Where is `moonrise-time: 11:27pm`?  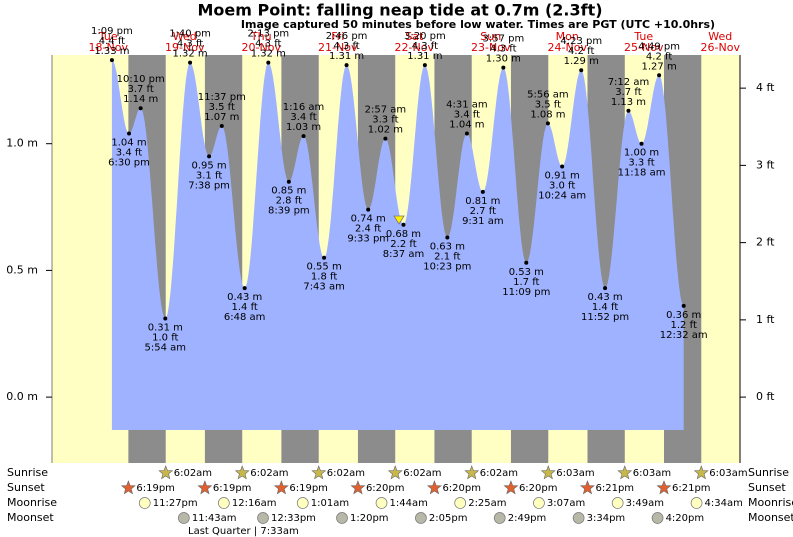
moonrise-time: 11:27pm is located at coordinates (175, 503).